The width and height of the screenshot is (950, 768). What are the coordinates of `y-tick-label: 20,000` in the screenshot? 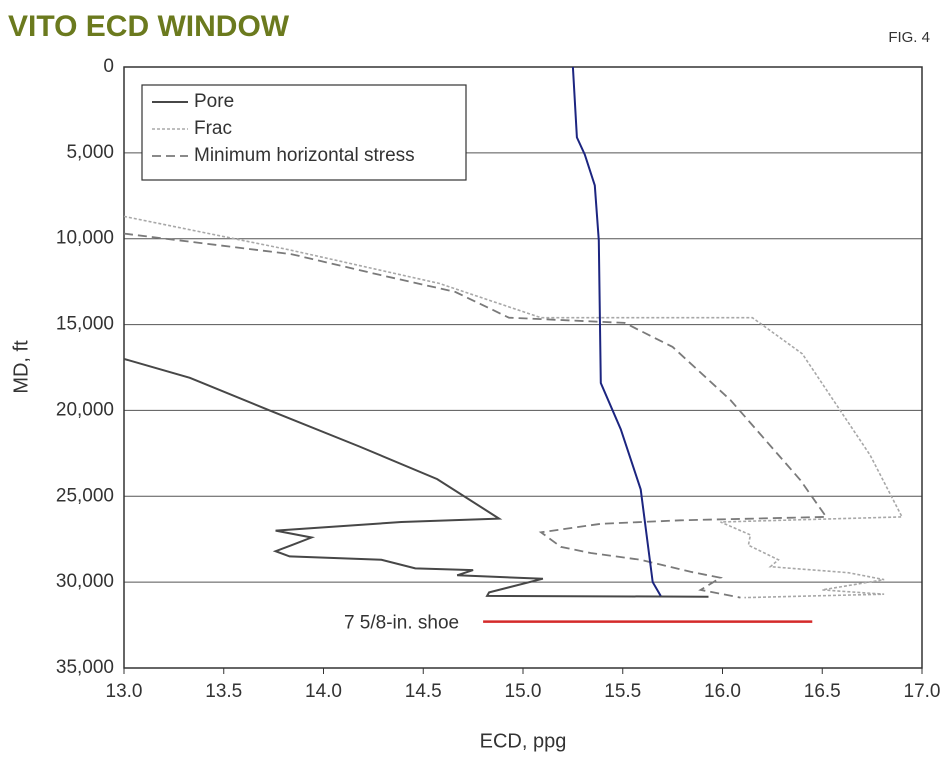 It's located at (85, 409).